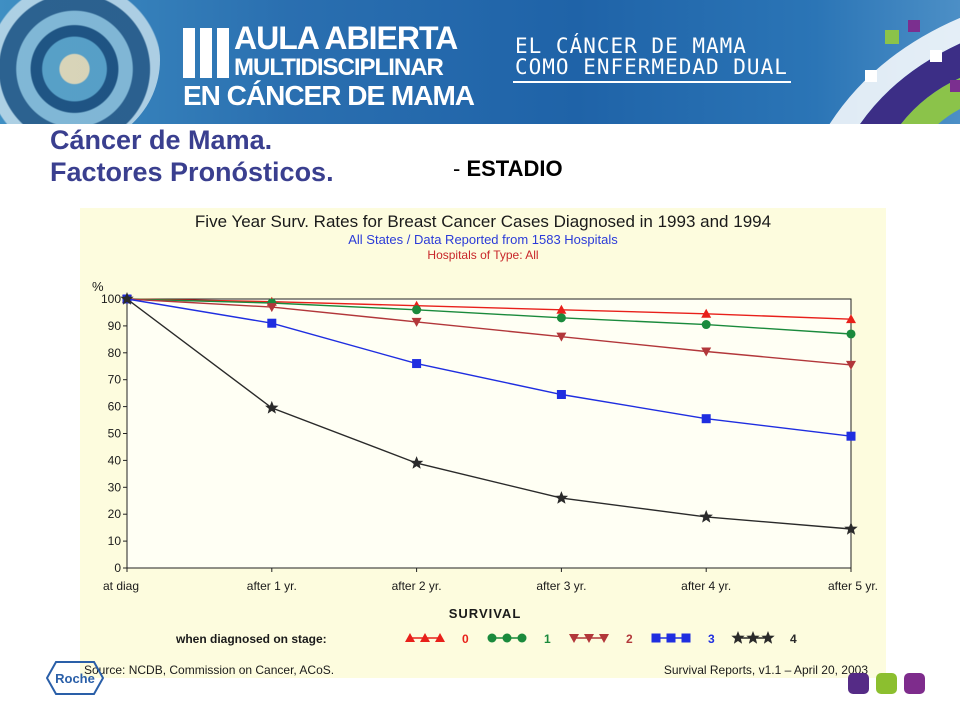 Image resolution: width=960 pixels, height=720 pixels. I want to click on legend-label: 4, so click(793, 639).